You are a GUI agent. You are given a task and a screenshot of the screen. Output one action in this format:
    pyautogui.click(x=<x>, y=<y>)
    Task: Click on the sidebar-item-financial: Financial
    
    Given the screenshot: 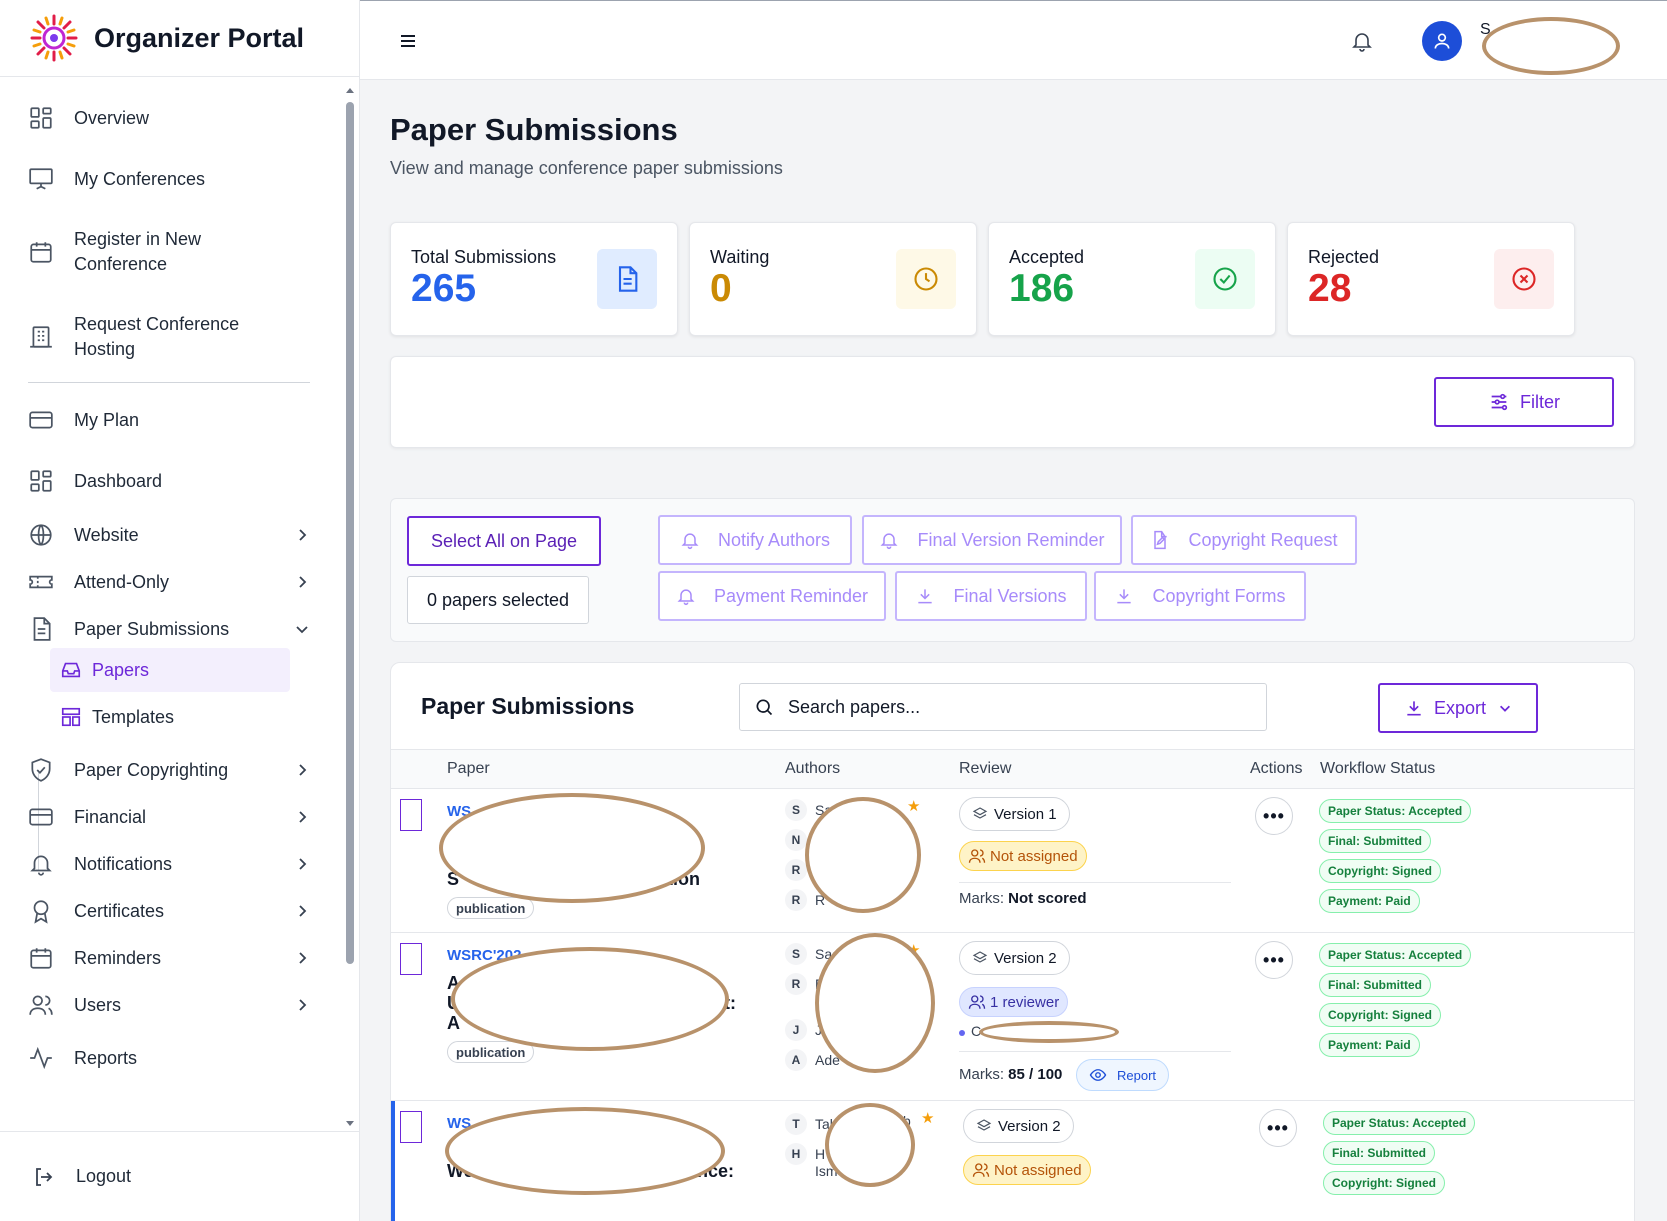 What is the action you would take?
    pyautogui.click(x=173, y=817)
    